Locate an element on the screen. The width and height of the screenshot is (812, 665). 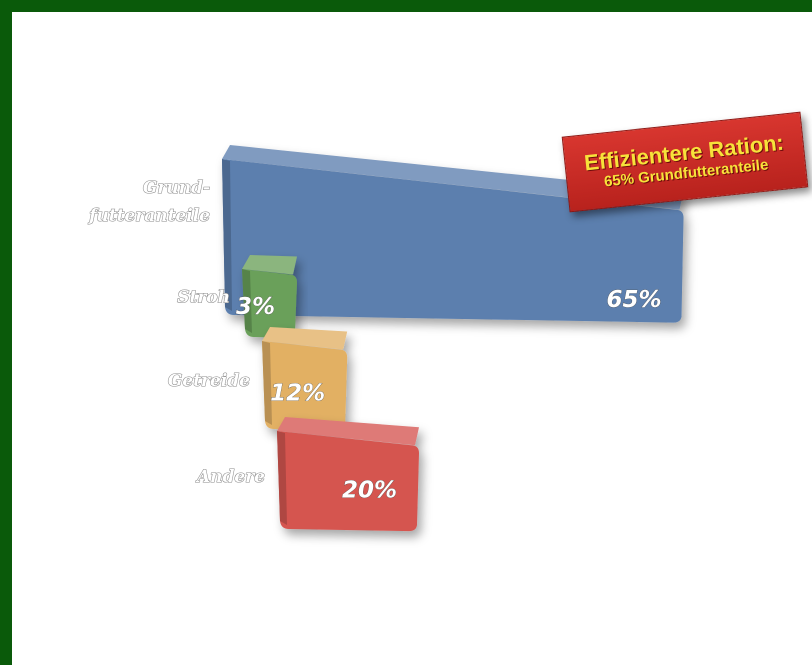
bar-front-andere is located at coordinates (348, 481).